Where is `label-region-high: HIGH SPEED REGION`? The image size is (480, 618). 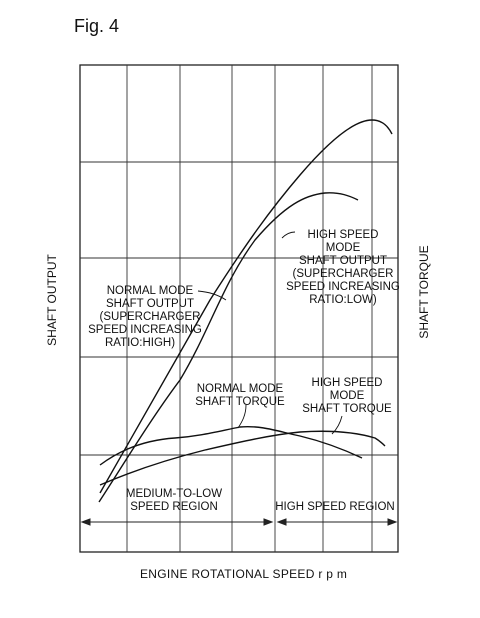
label-region-high: HIGH SPEED REGION is located at coordinates (335, 507).